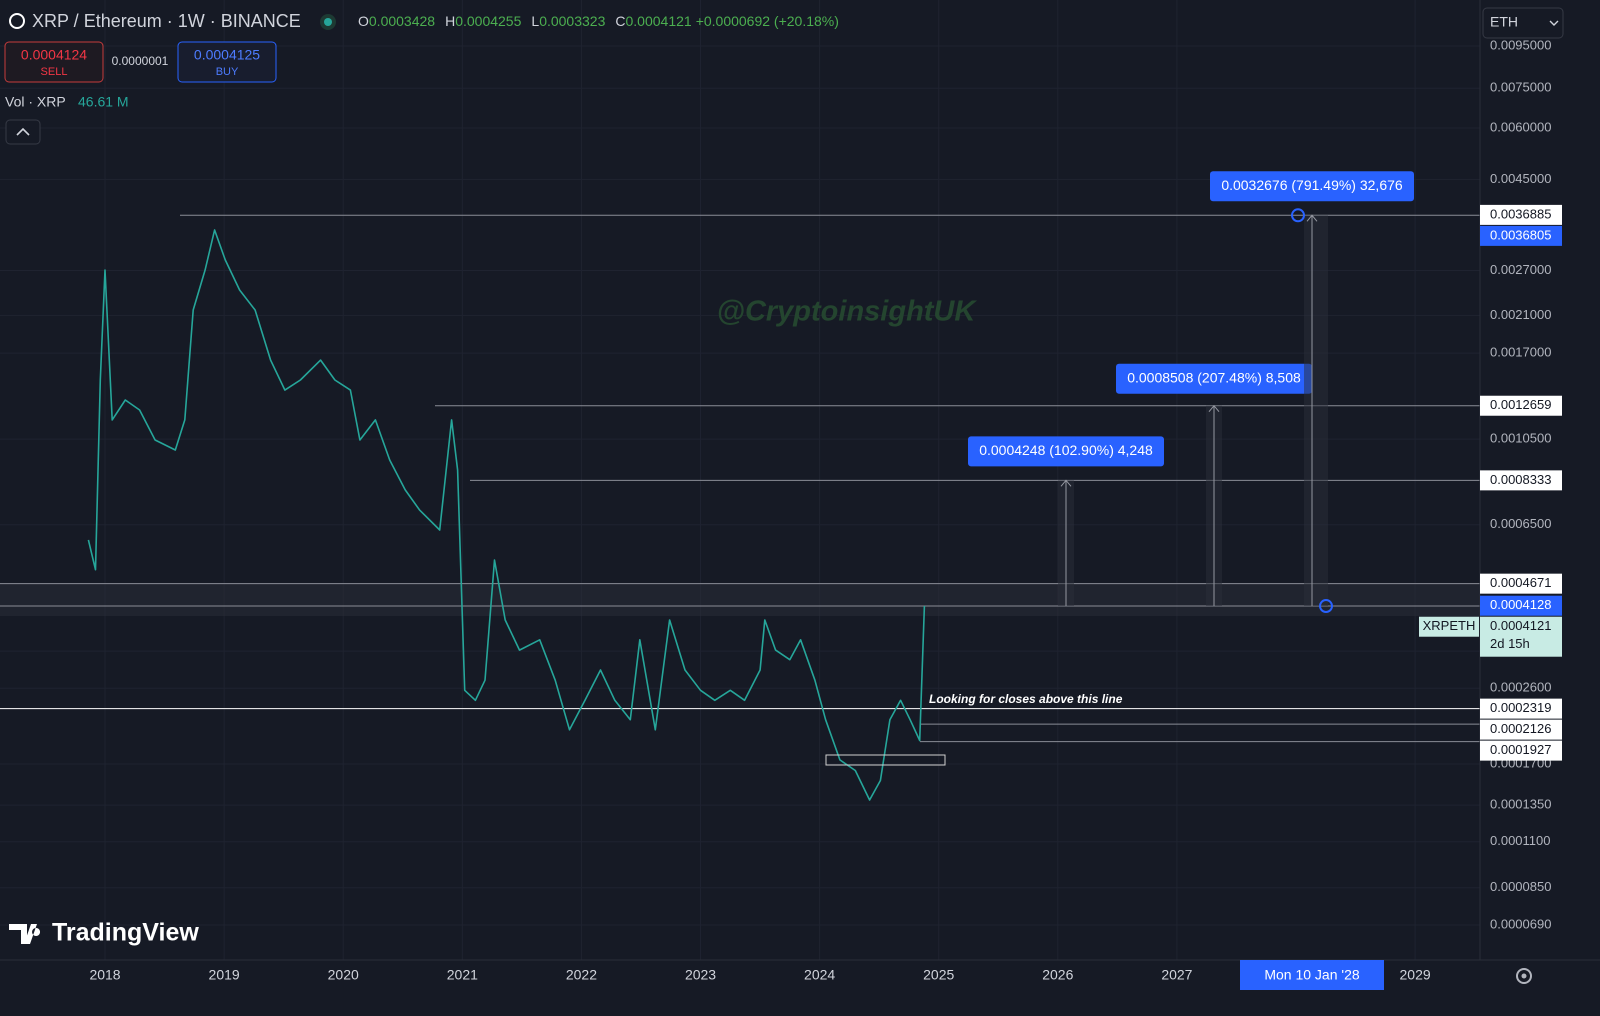 This screenshot has width=1600, height=1016. What do you see at coordinates (767, 21) in the screenshot?
I see `price-change: +0.0000692 (+20.18%)` at bounding box center [767, 21].